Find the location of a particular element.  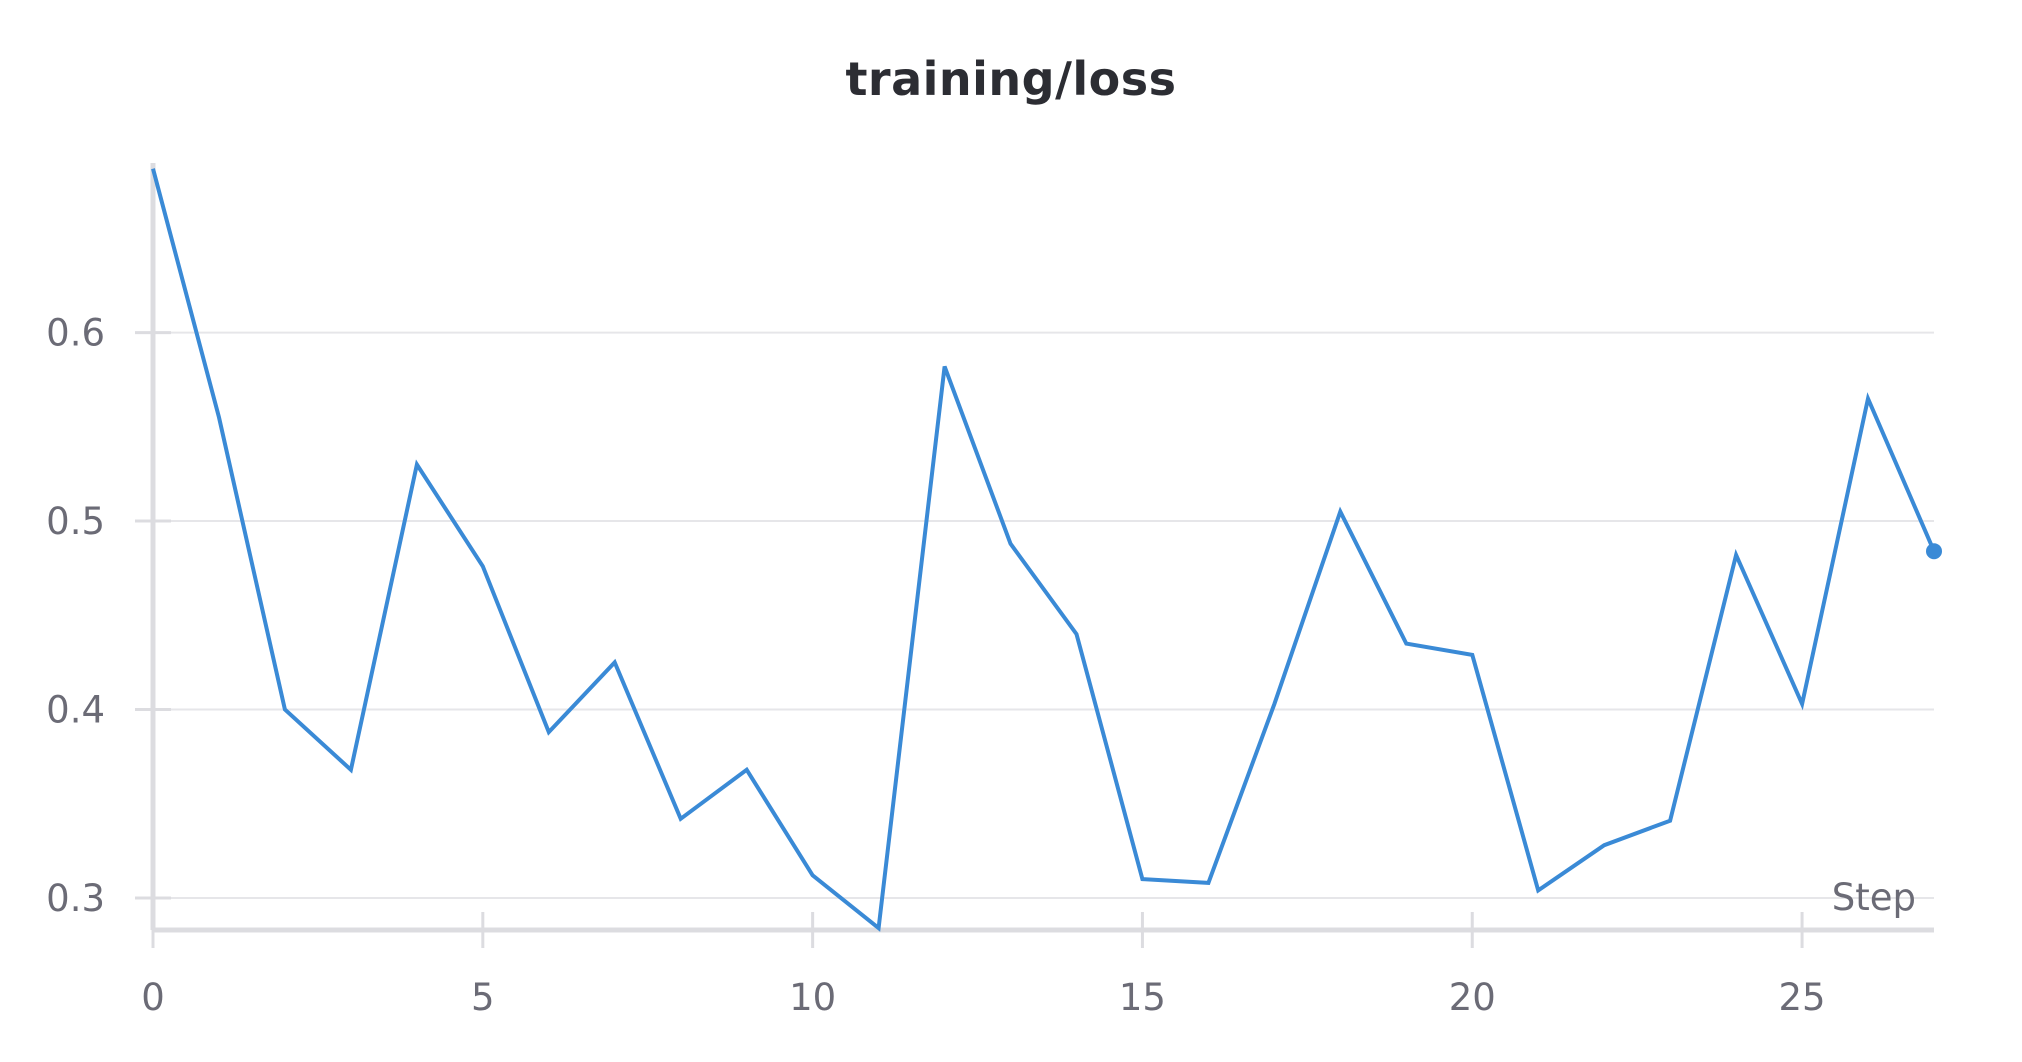

x-ticks: 0 5 10 15 20 25 is located at coordinates (983, 965).